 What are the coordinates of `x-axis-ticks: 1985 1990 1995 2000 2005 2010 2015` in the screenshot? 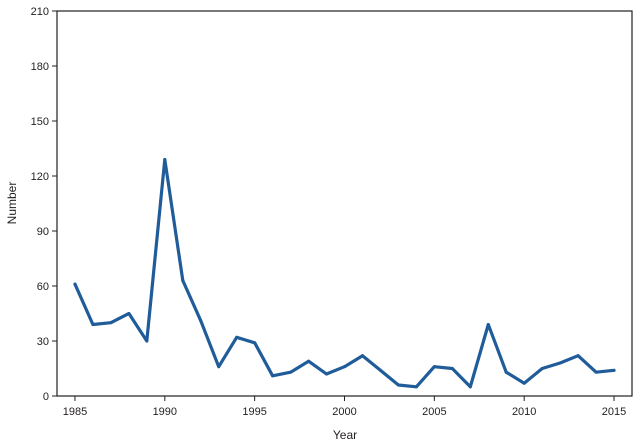 It's located at (344, 407).